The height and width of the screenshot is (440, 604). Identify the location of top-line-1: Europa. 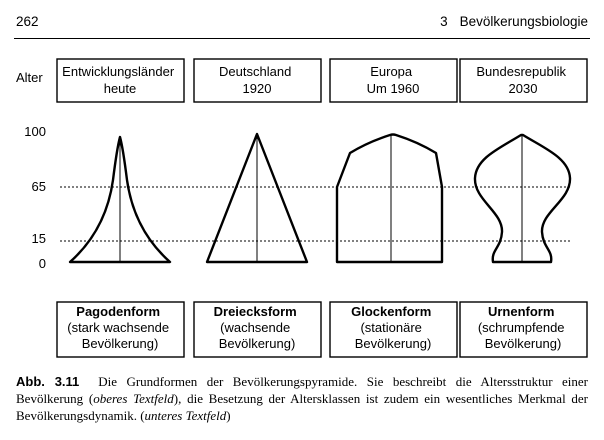
(391, 71).